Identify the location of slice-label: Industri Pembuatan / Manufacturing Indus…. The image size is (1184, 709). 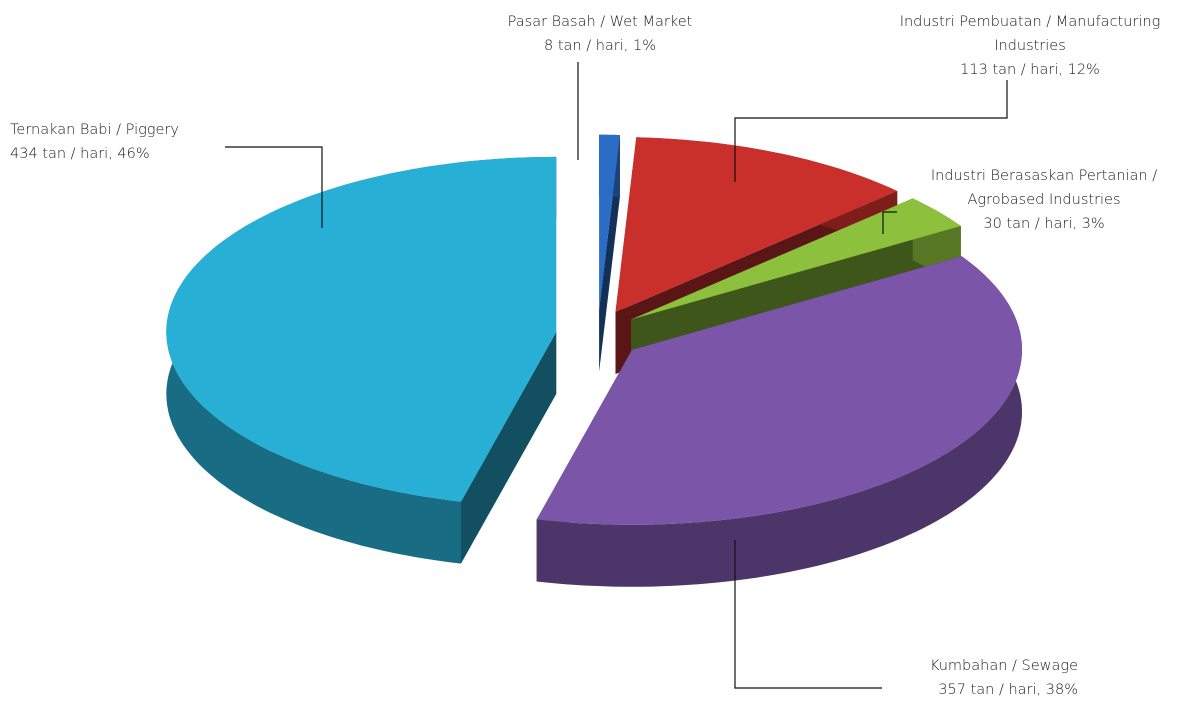
(1030, 46).